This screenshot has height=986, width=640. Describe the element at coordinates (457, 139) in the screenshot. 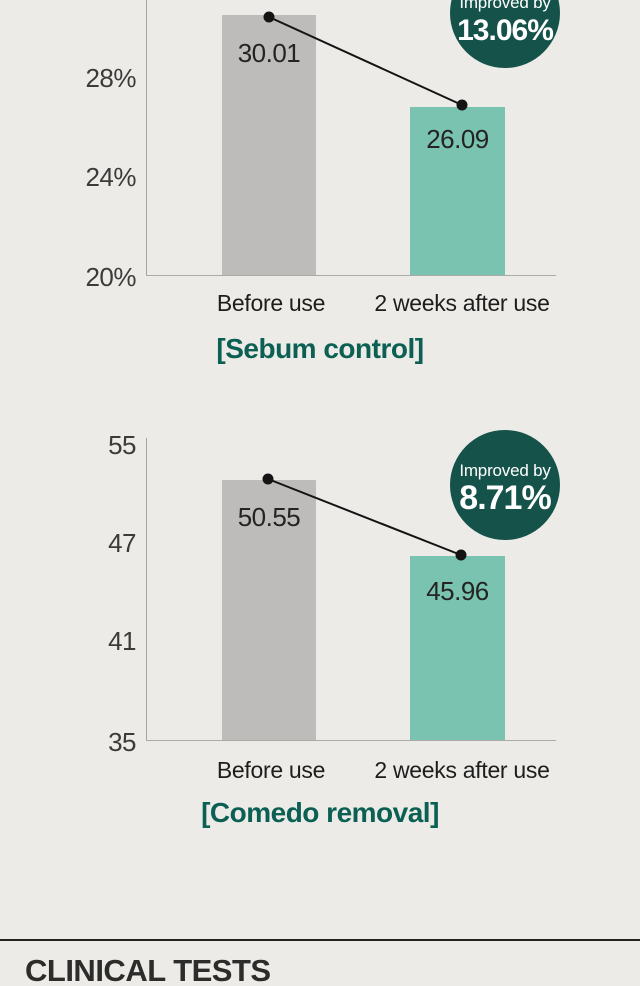

I see `bar-value-label: 26.09` at that location.